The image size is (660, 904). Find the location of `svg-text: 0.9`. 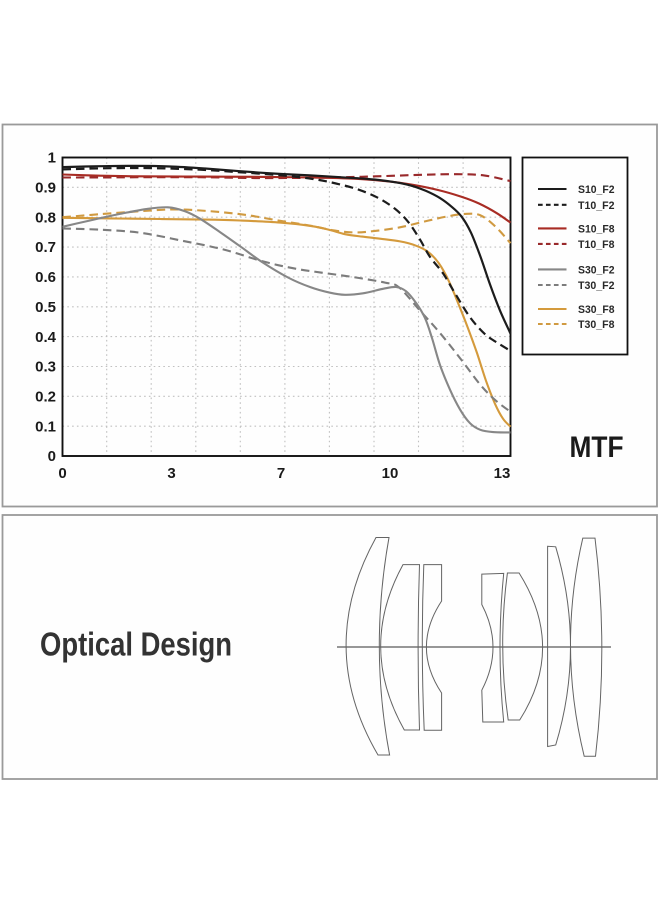

svg-text: 0.9 is located at coordinates (45, 188).